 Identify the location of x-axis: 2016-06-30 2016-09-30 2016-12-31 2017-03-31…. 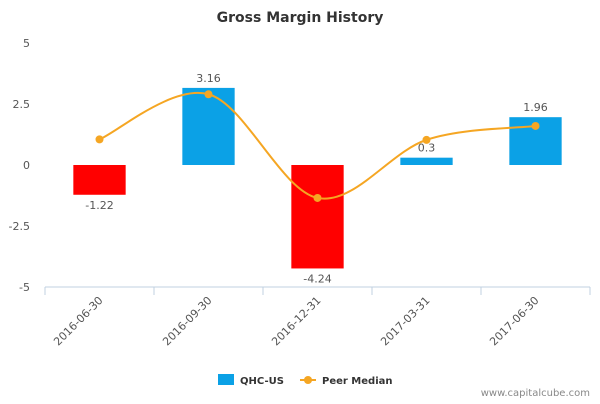
(317, 317).